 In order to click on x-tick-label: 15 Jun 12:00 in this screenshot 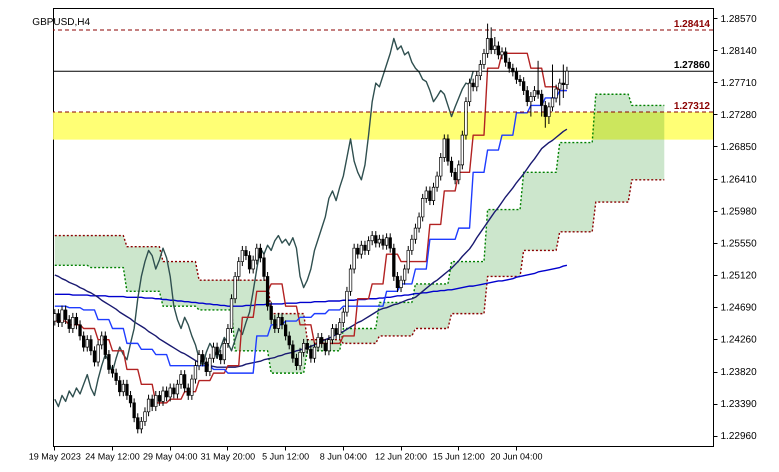, I will do `click(458, 457)`.